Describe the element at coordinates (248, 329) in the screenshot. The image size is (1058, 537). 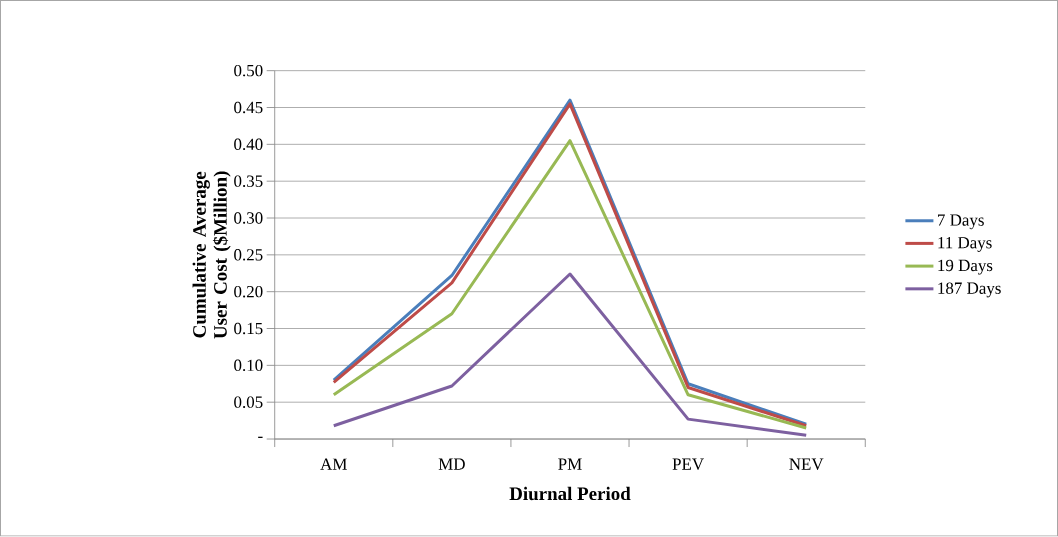
I see `y-tick-label: 0.15` at that location.